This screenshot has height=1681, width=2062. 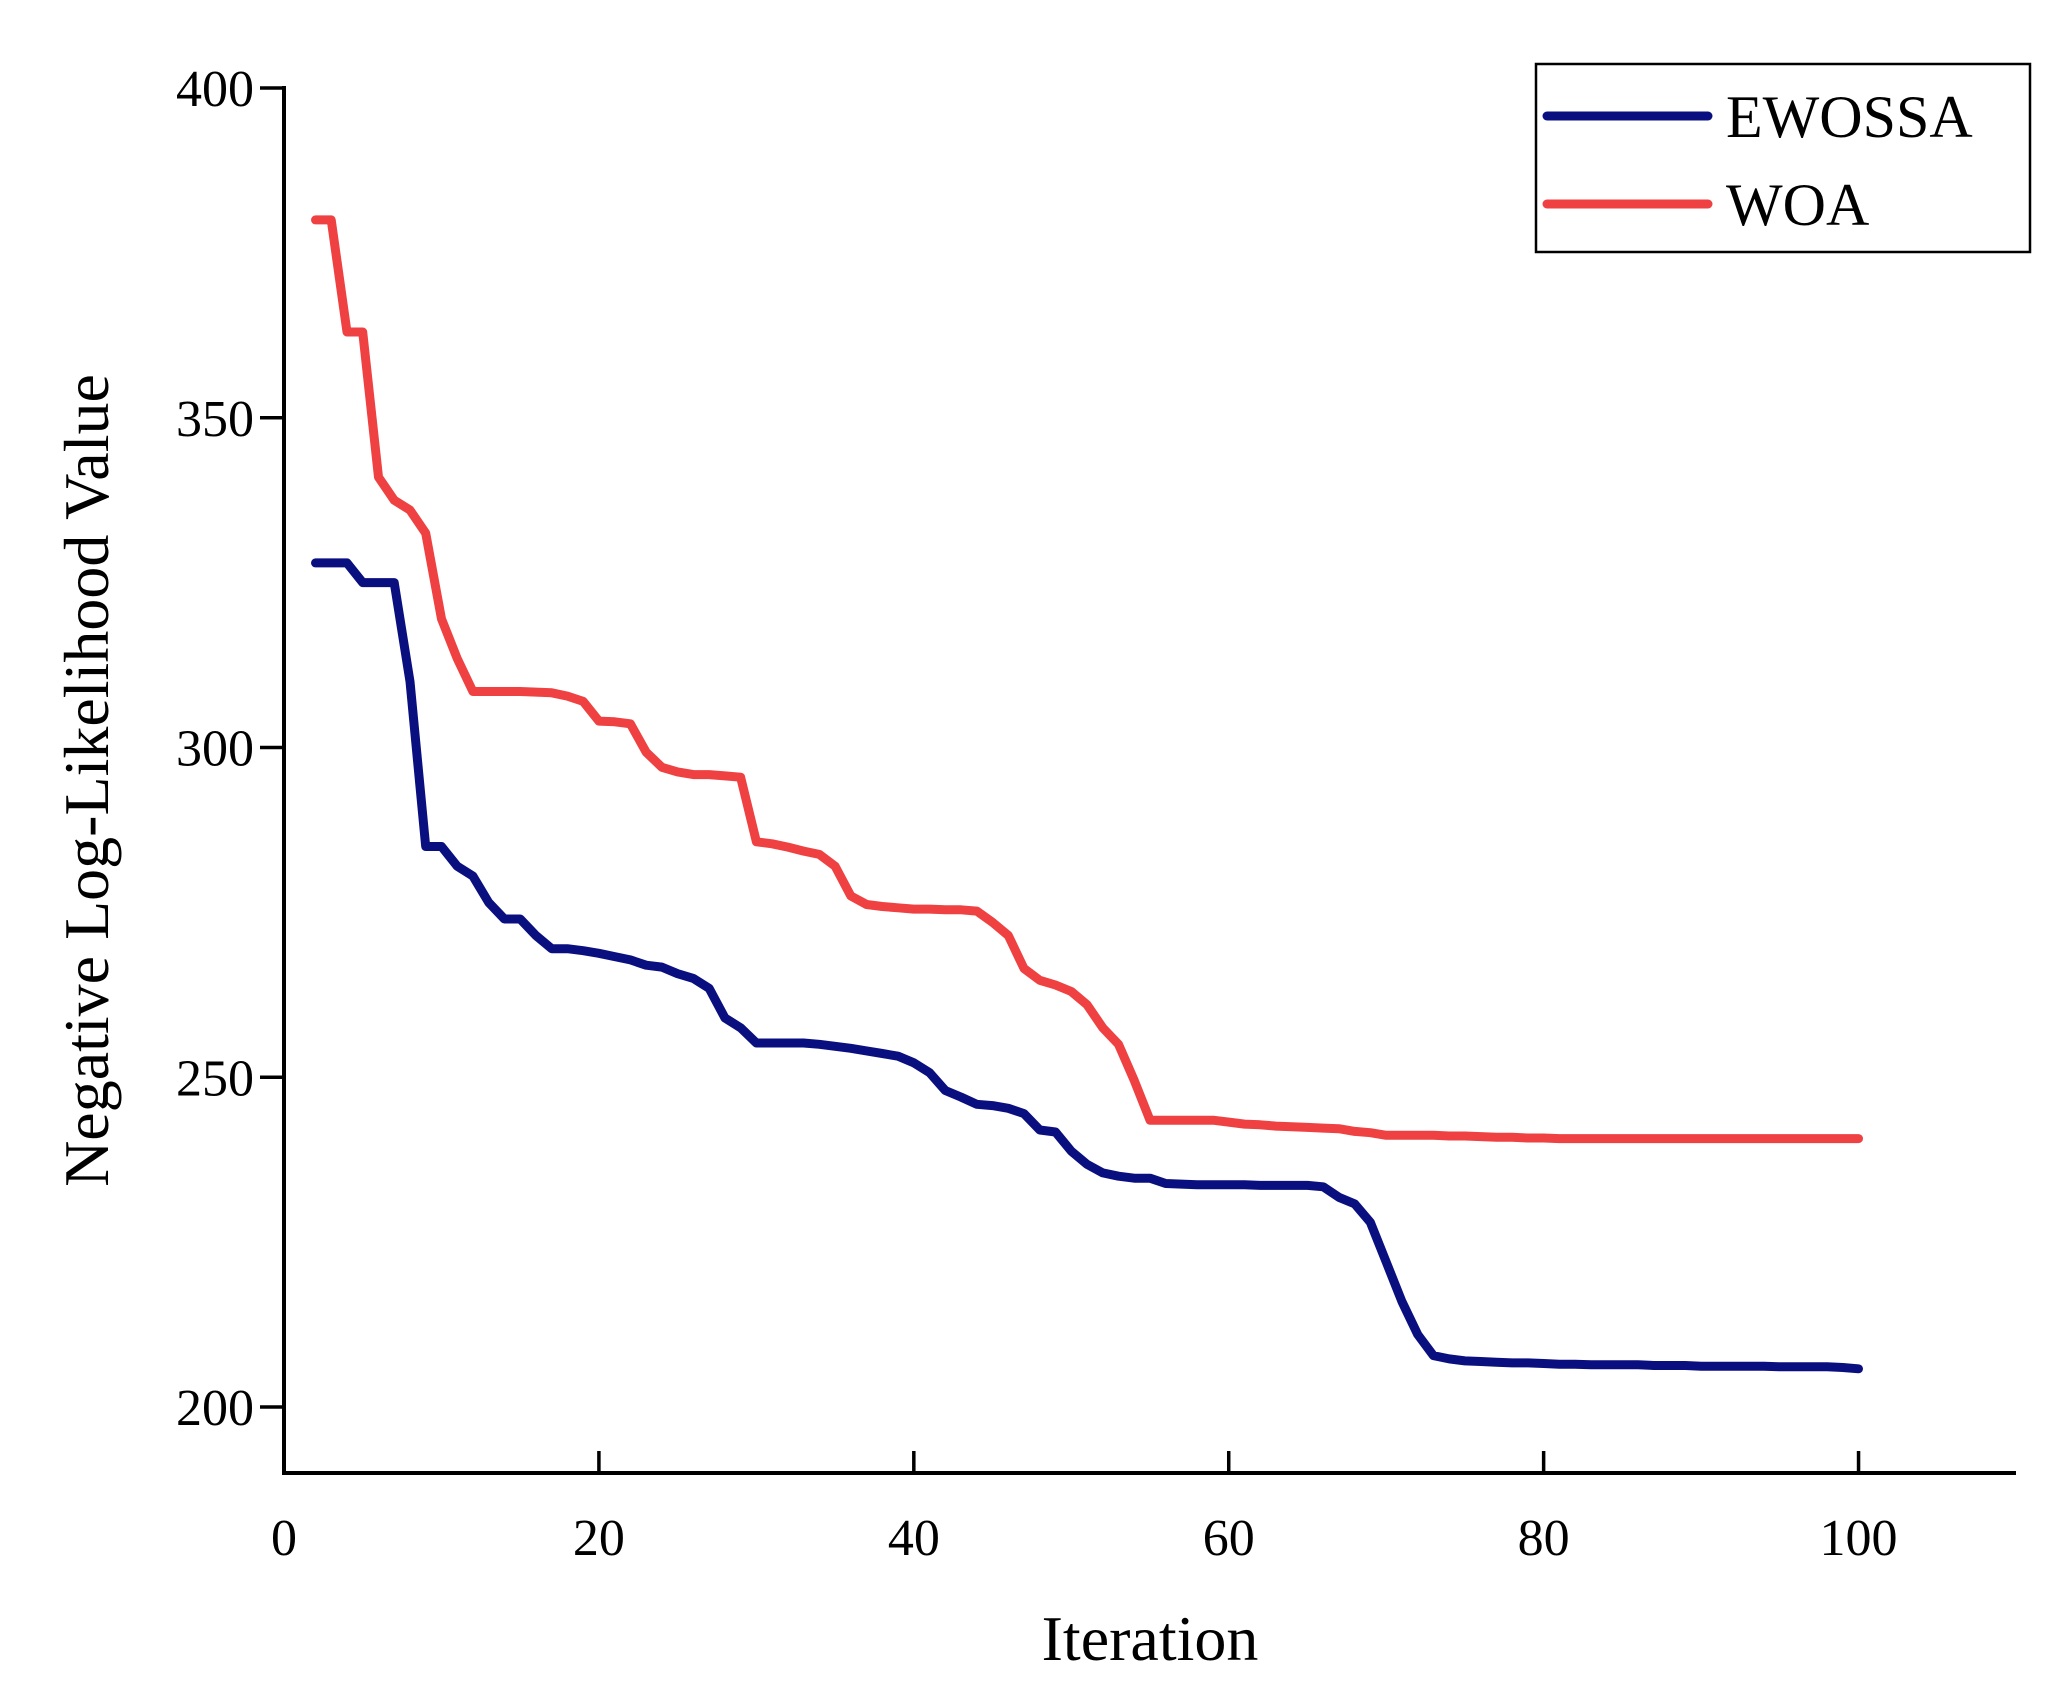 I want to click on y-axis-title: Negative Log-Likelihood Value, so click(x=86, y=780).